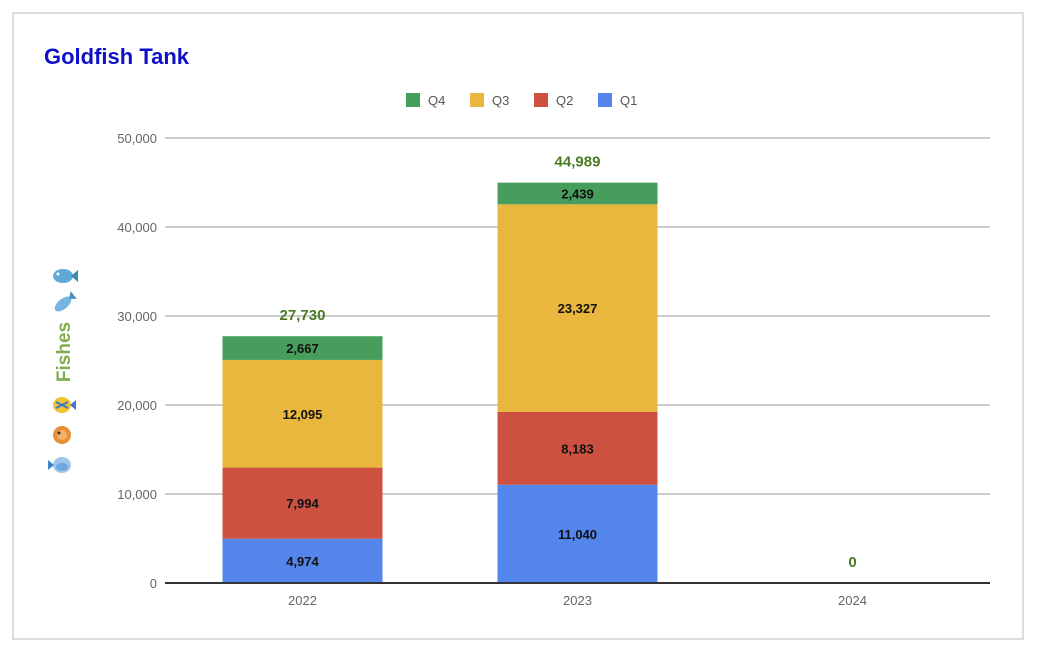  I want to click on data-label: 11,040, so click(577, 534).